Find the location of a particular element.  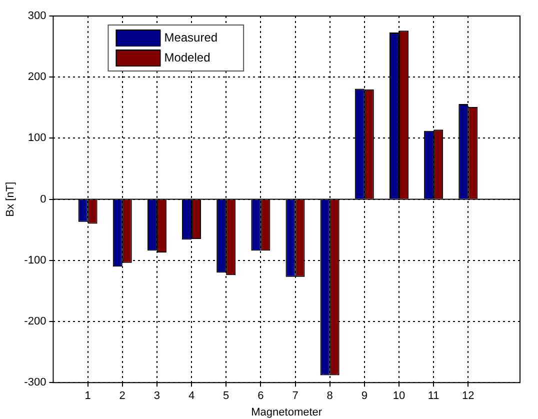

x-tick-label: 6 is located at coordinates (261, 396).